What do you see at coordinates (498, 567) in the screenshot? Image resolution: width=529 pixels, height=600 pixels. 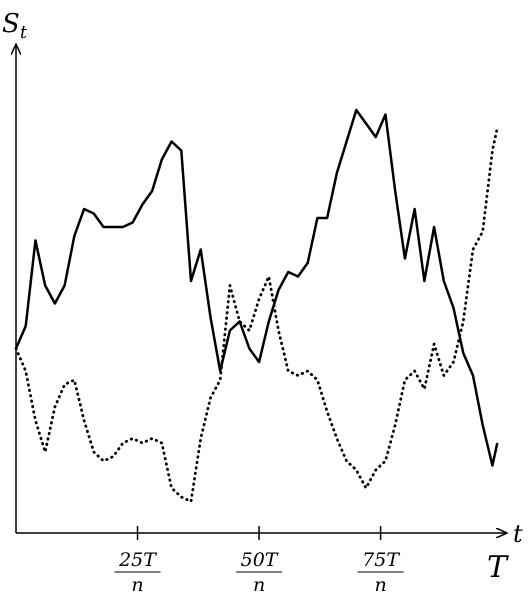 I see `x-end-label: T` at bounding box center [498, 567].